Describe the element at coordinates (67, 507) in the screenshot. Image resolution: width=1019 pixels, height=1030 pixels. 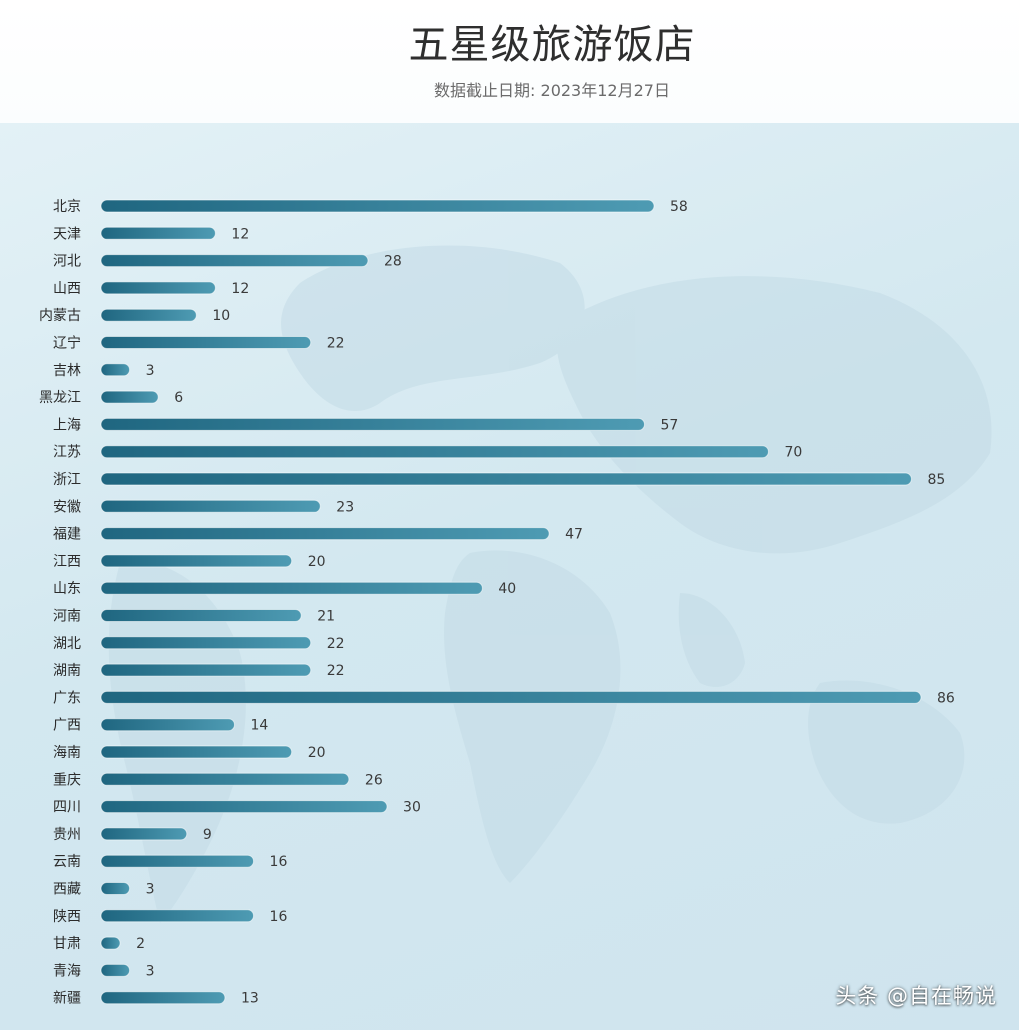
I see `category-label: 安徽` at that location.